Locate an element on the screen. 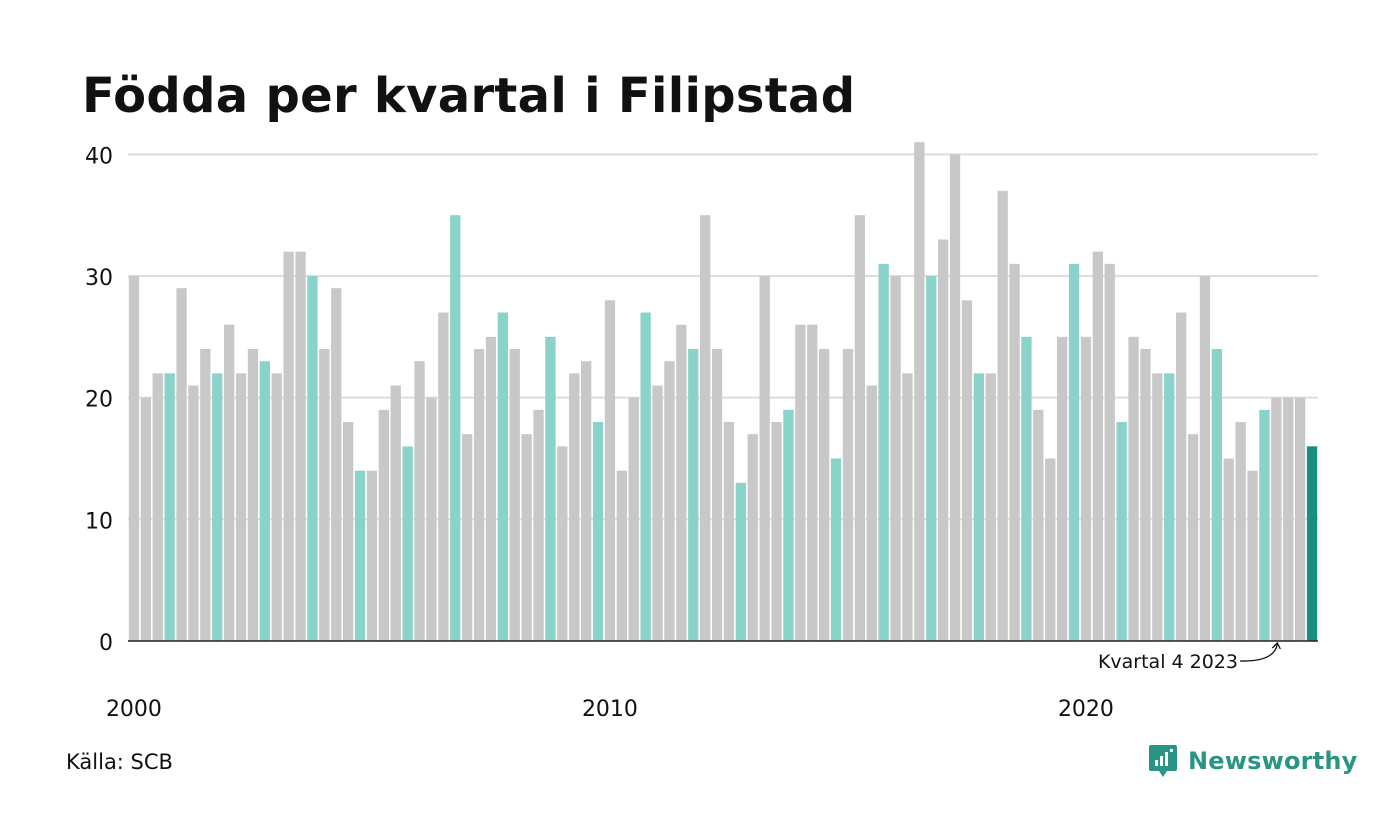  annotation: Kvartal 4 2023 is located at coordinates (1189, 657).